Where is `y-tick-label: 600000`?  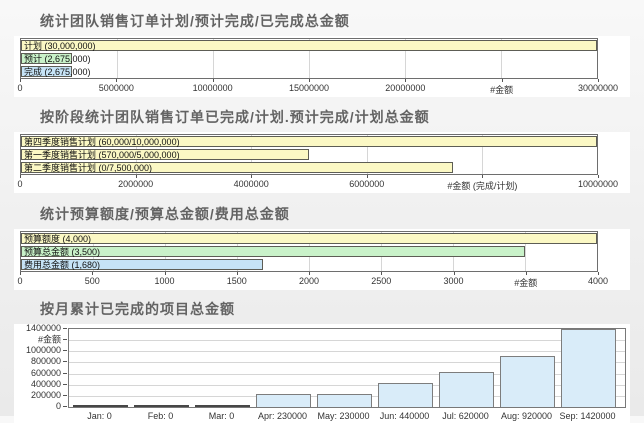 y-tick-label: 600000 is located at coordinates (45, 372).